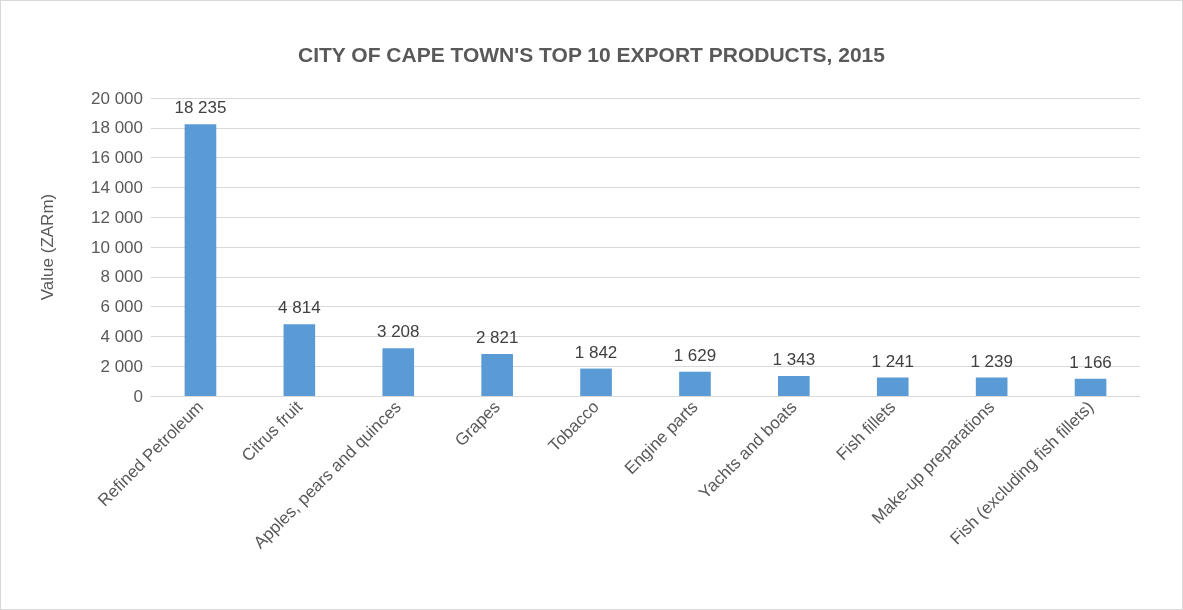  What do you see at coordinates (138, 396) in the screenshot?
I see `y-tick-label: 0` at bounding box center [138, 396].